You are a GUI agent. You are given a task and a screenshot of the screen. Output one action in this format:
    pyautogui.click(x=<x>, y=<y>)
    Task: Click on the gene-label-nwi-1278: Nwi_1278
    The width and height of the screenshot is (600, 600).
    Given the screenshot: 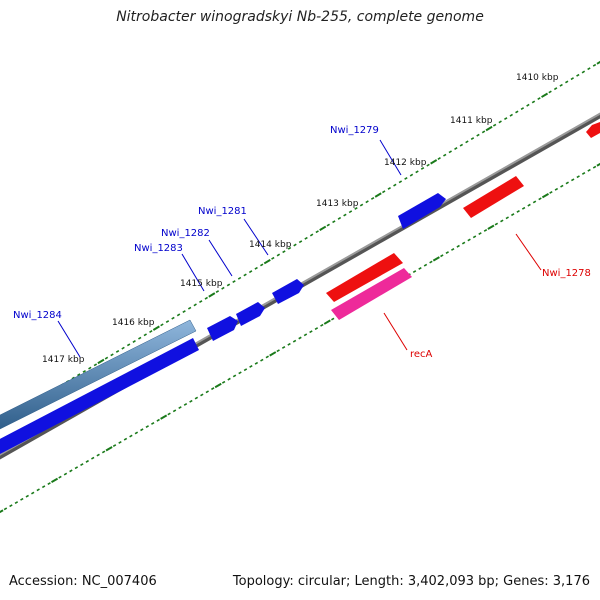 What is the action you would take?
    pyautogui.click(x=566, y=273)
    